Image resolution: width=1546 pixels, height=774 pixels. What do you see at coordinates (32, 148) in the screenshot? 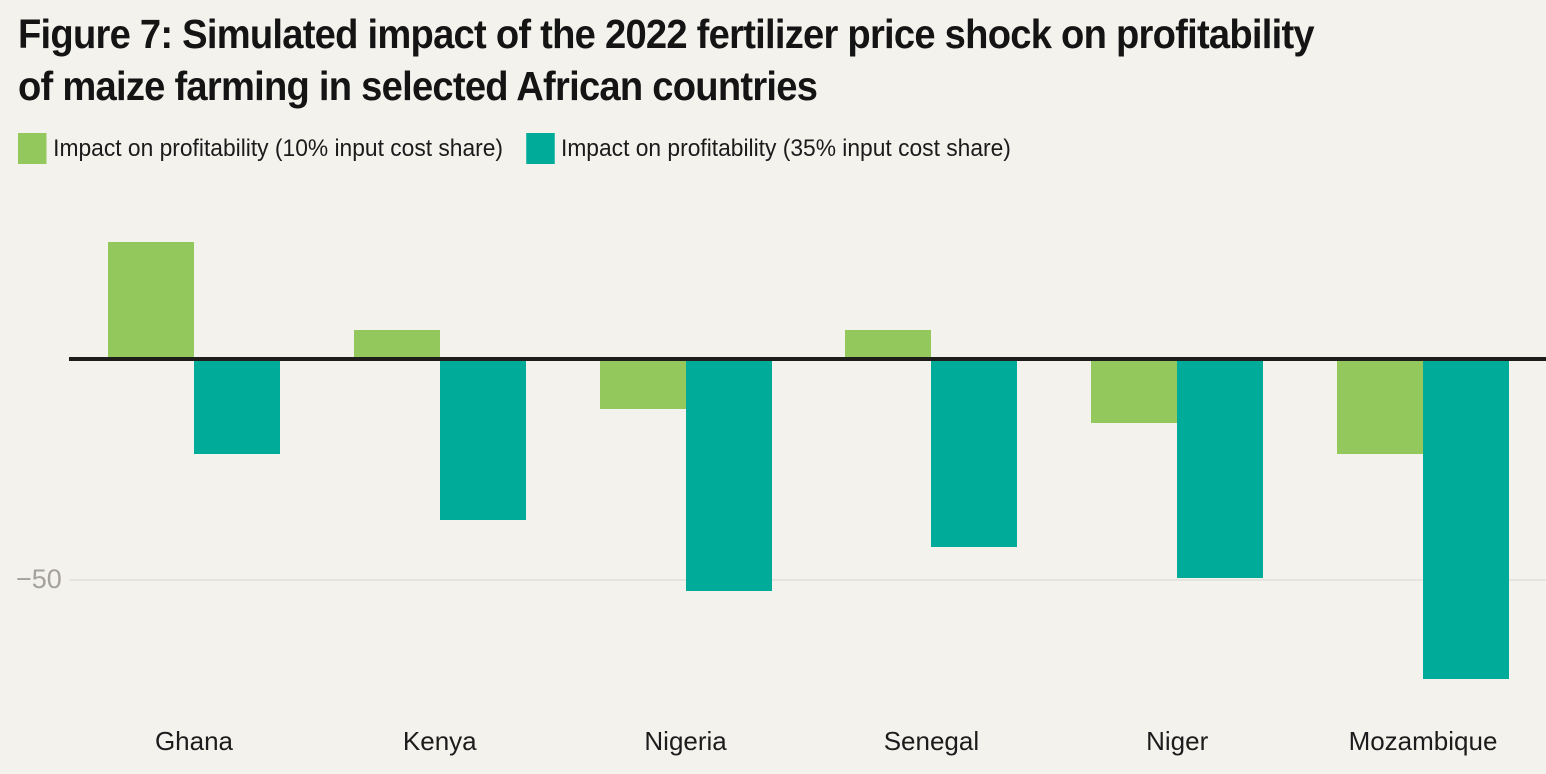
I see `legend-swatch-10pct` at bounding box center [32, 148].